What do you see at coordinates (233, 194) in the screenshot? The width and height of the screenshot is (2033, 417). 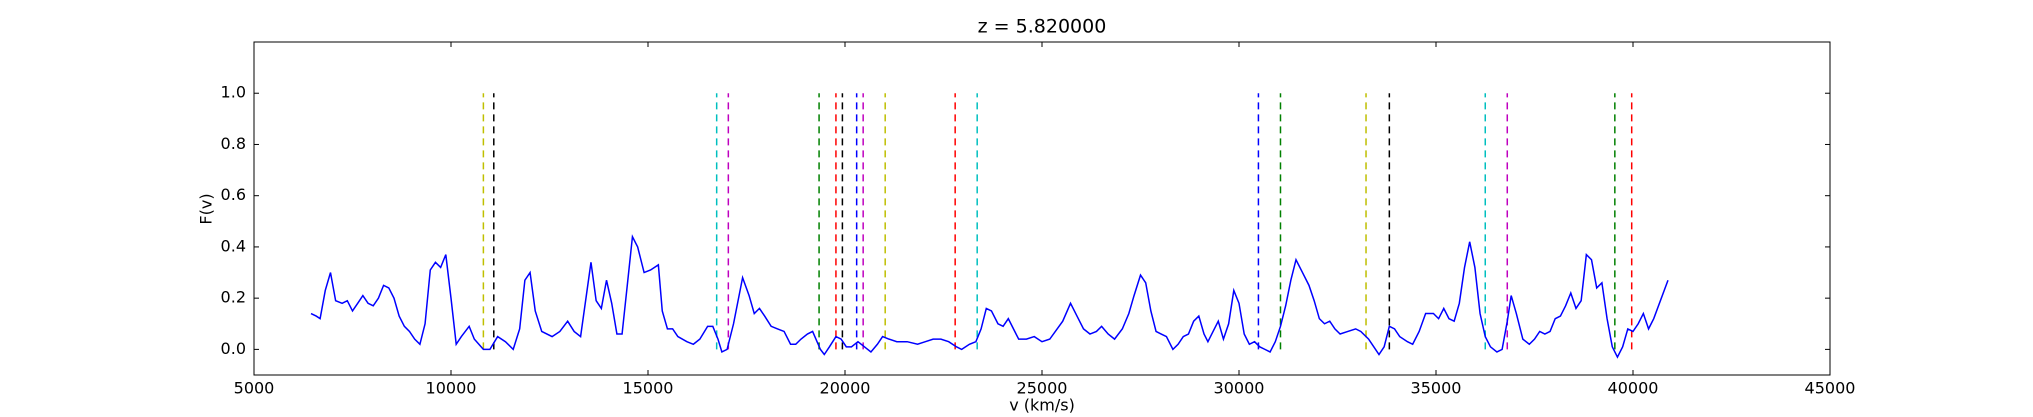 I see `y-tick-label: 0.6` at bounding box center [233, 194].